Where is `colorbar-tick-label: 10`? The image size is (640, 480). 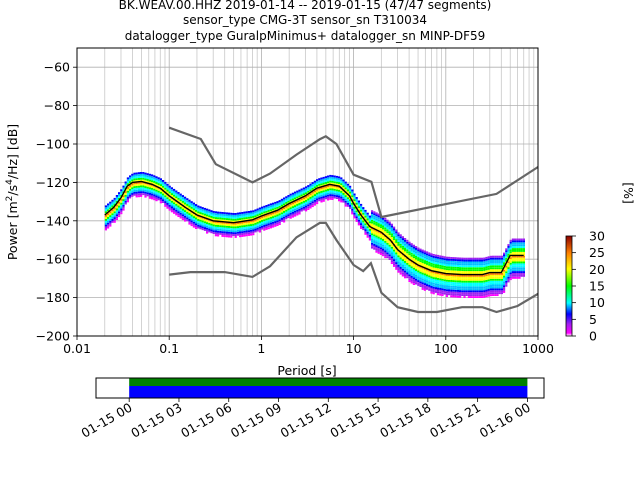
colorbar-tick-label: 10 is located at coordinates (597, 302).